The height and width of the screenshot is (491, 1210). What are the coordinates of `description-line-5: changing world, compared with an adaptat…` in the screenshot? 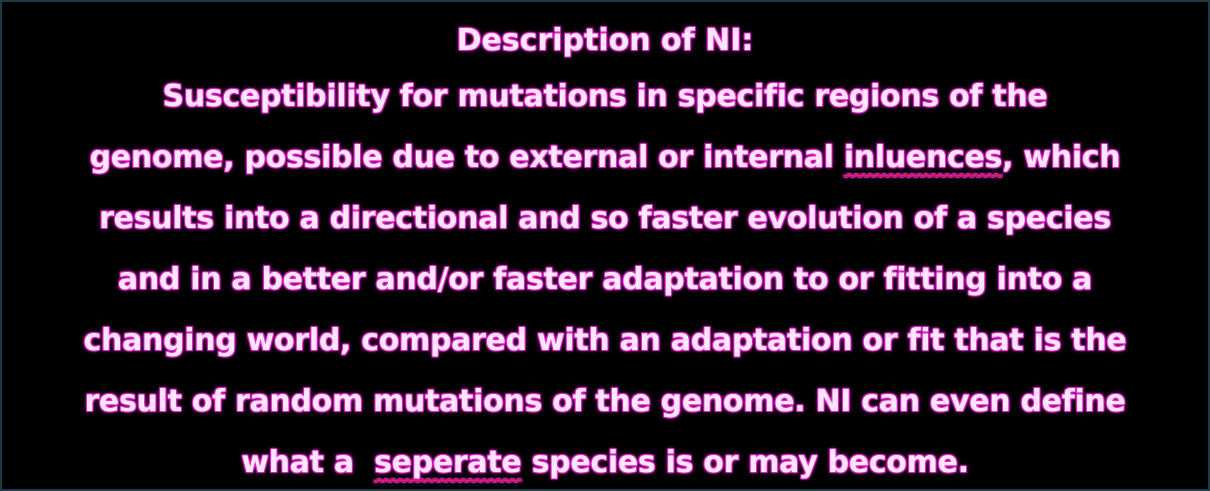 It's located at (605, 340).